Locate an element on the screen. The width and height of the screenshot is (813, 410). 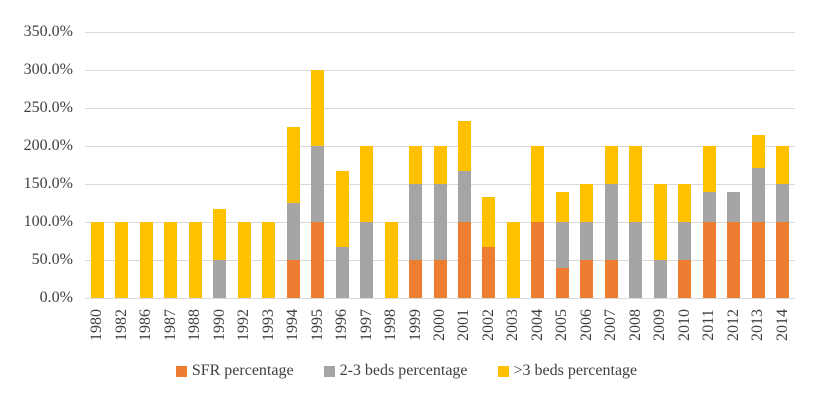
legend-item: 2-3 beds percentage is located at coordinates (395, 371).